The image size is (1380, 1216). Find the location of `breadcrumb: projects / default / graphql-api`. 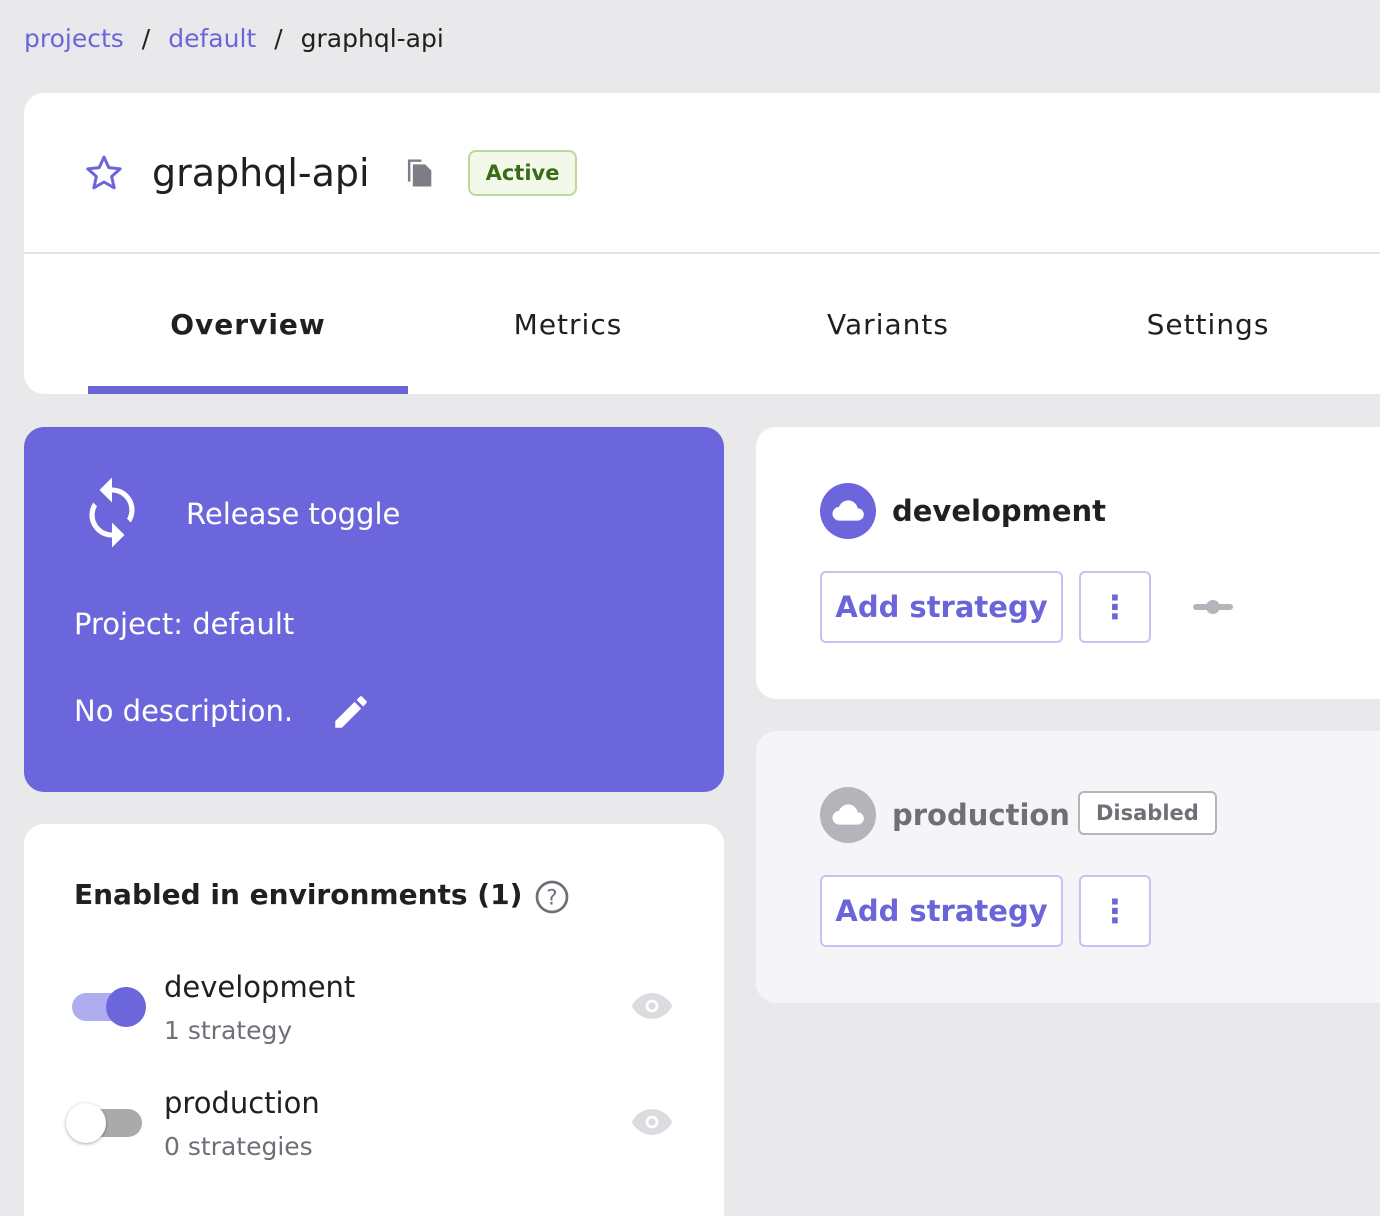

breadcrumb: projects / default / graphql-api is located at coordinates (234, 38).